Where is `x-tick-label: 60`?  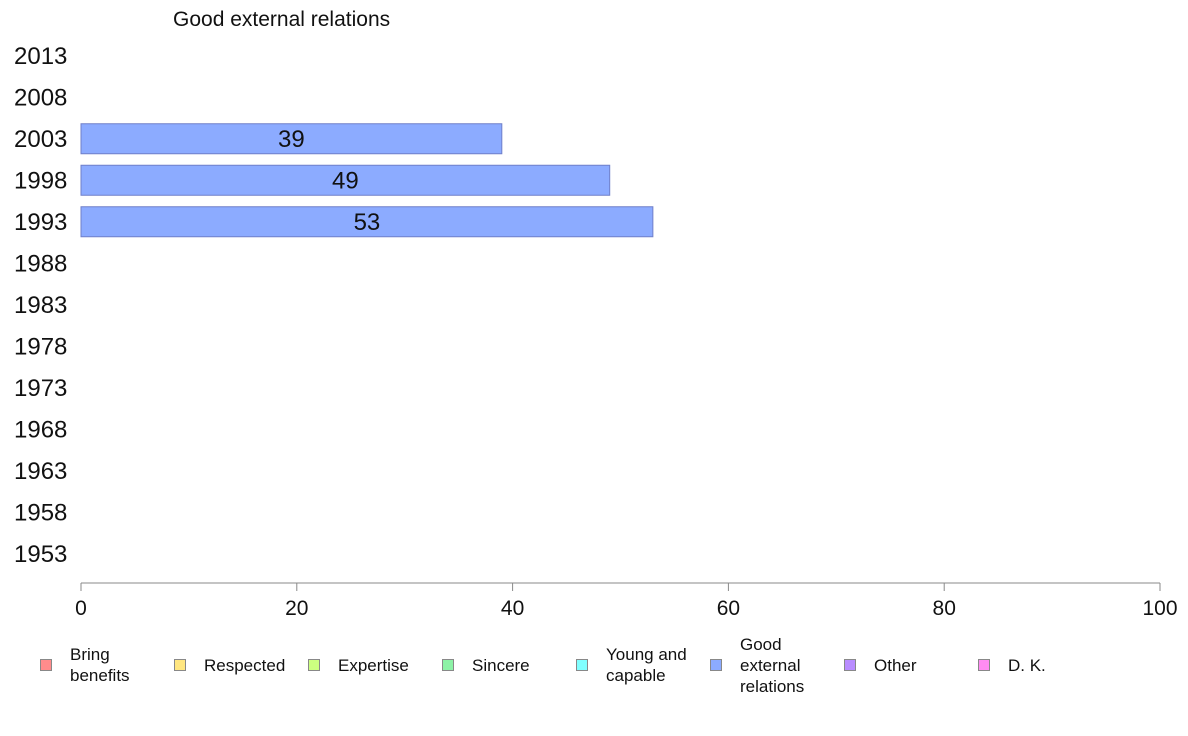 x-tick-label: 60 is located at coordinates (728, 608).